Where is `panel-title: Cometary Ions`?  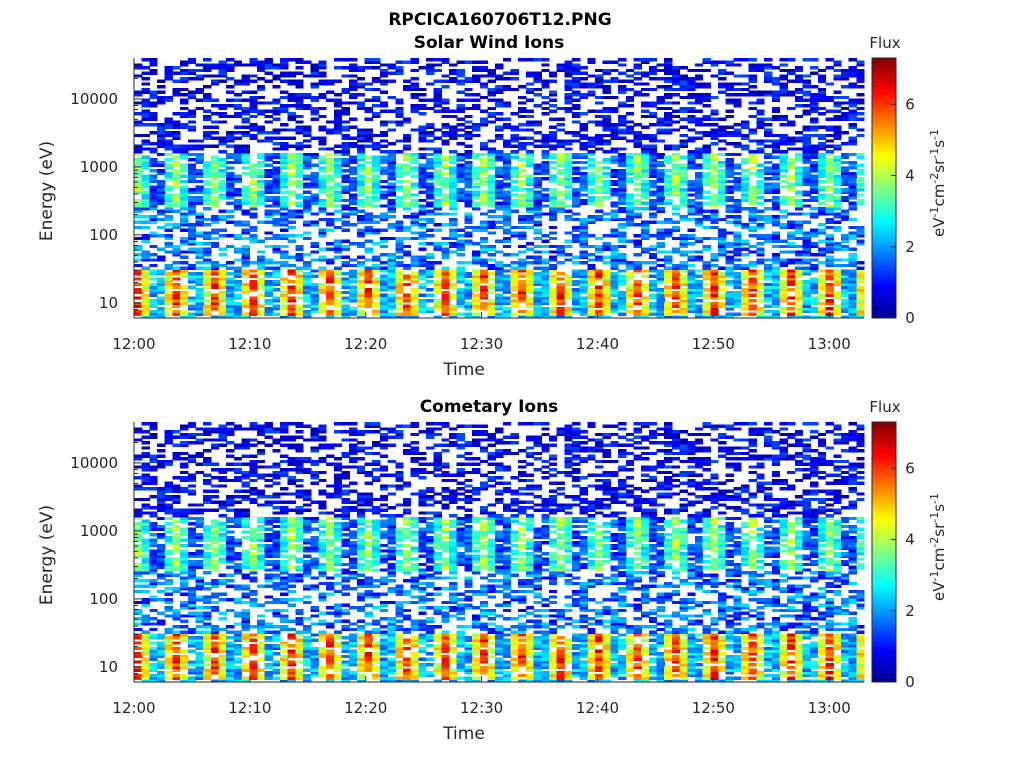 panel-title: Cometary Ions is located at coordinates (489, 407).